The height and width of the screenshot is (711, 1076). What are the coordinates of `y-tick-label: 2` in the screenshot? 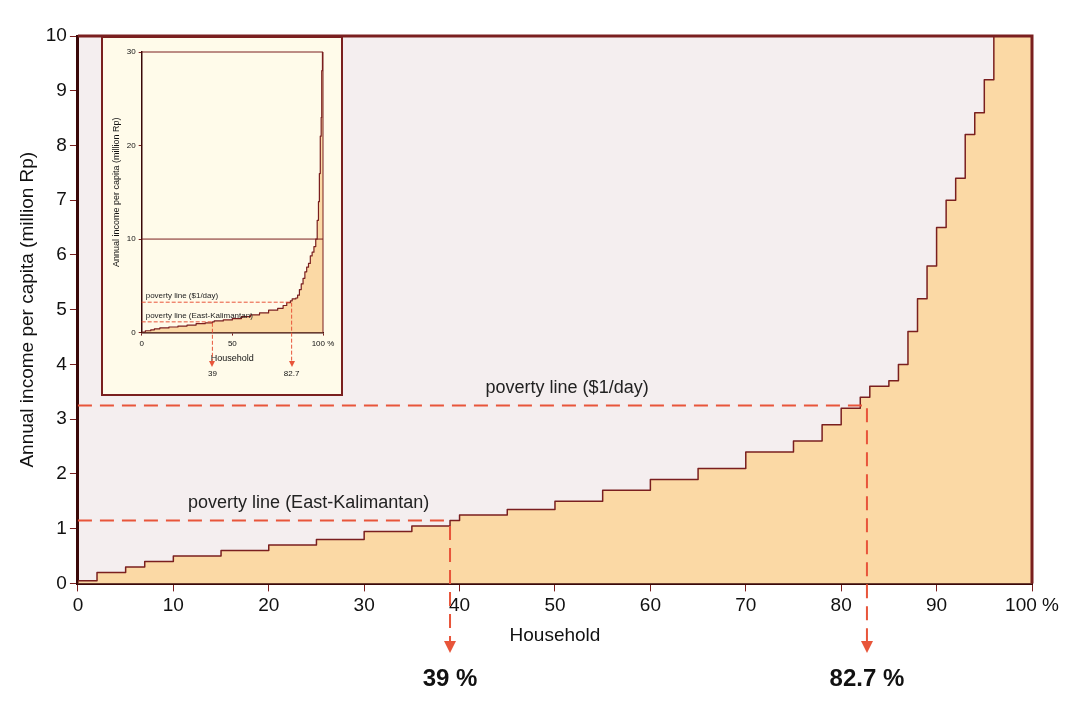 It's located at (61, 473).